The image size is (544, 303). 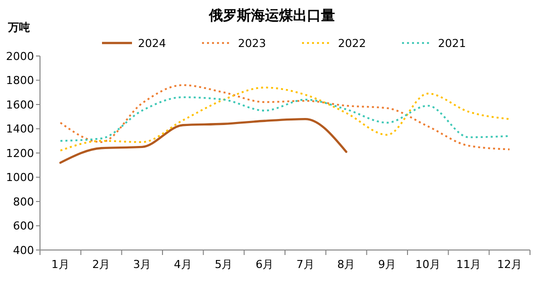 What do you see at coordinates (305, 264) in the screenshot?
I see `x-tick-label: 7月` at bounding box center [305, 264].